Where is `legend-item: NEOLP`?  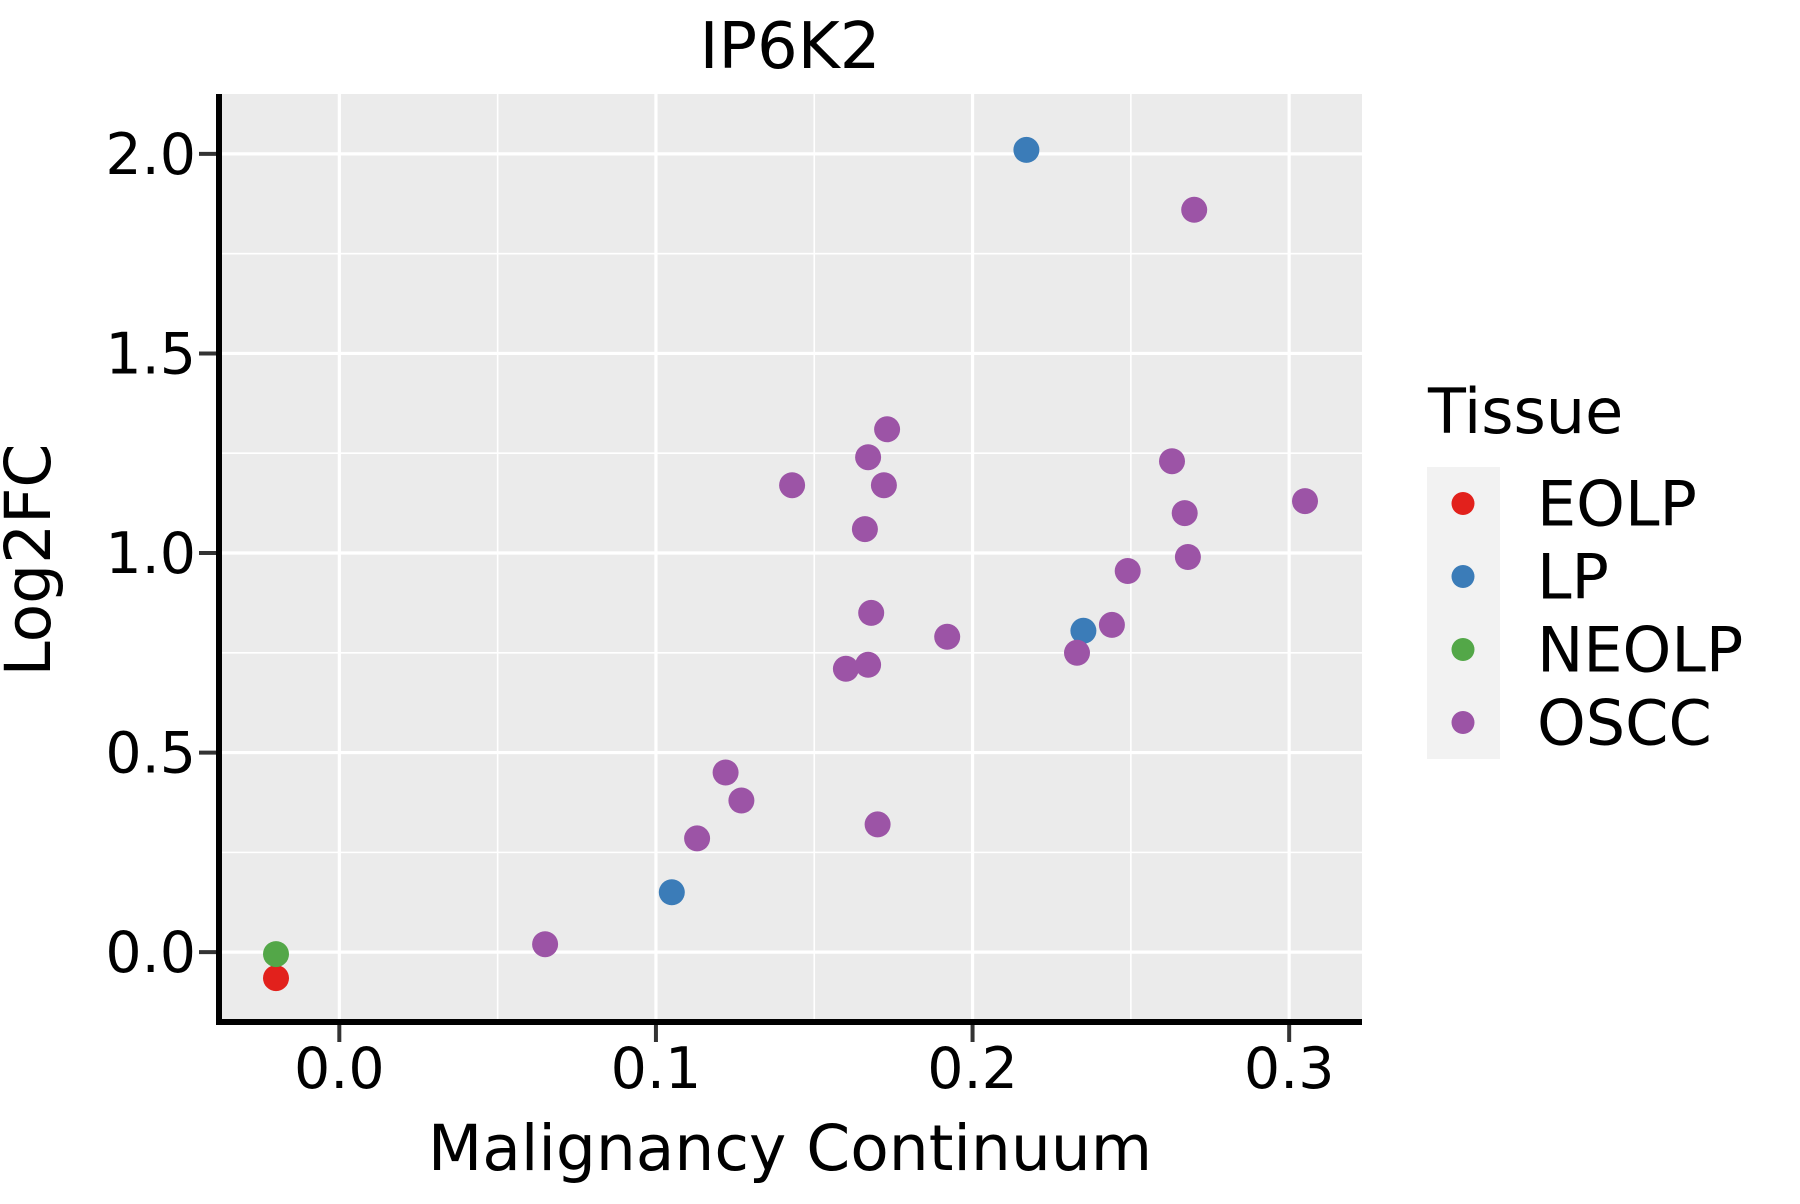
legend-item: NEOLP is located at coordinates (1585, 650).